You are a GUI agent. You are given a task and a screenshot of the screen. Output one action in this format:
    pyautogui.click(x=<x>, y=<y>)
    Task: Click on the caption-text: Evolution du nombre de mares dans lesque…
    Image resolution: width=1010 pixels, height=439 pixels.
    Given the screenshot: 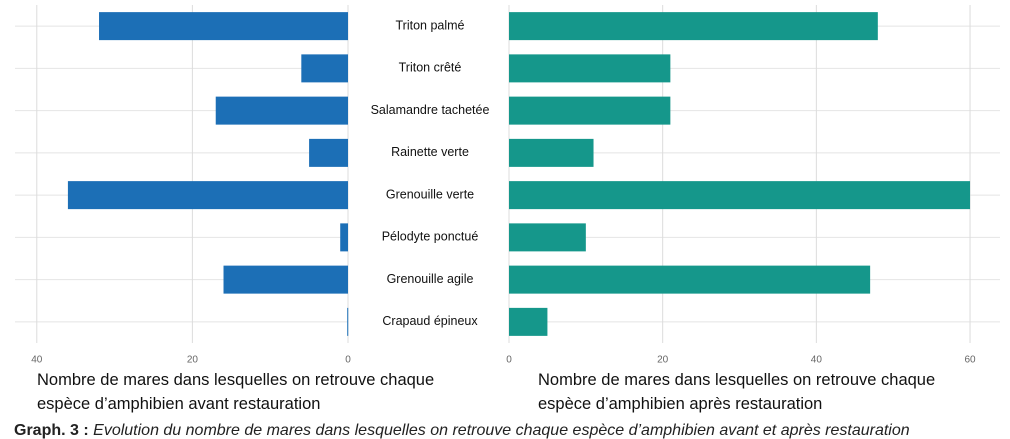 What is the action you would take?
    pyautogui.click(x=501, y=430)
    